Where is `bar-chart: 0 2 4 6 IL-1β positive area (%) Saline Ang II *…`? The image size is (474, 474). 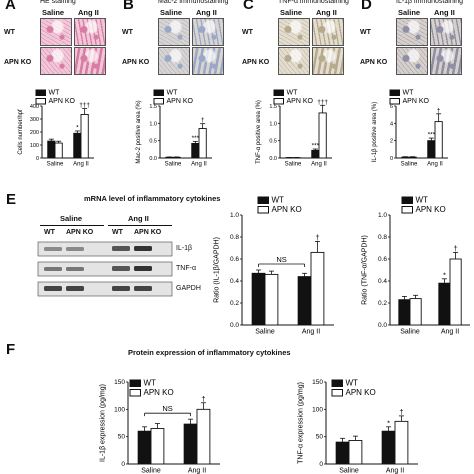 bar-chart: 0 2 4 6 IL-1β positive area (%) Saline Ang II *… is located at coordinates (410, 128).